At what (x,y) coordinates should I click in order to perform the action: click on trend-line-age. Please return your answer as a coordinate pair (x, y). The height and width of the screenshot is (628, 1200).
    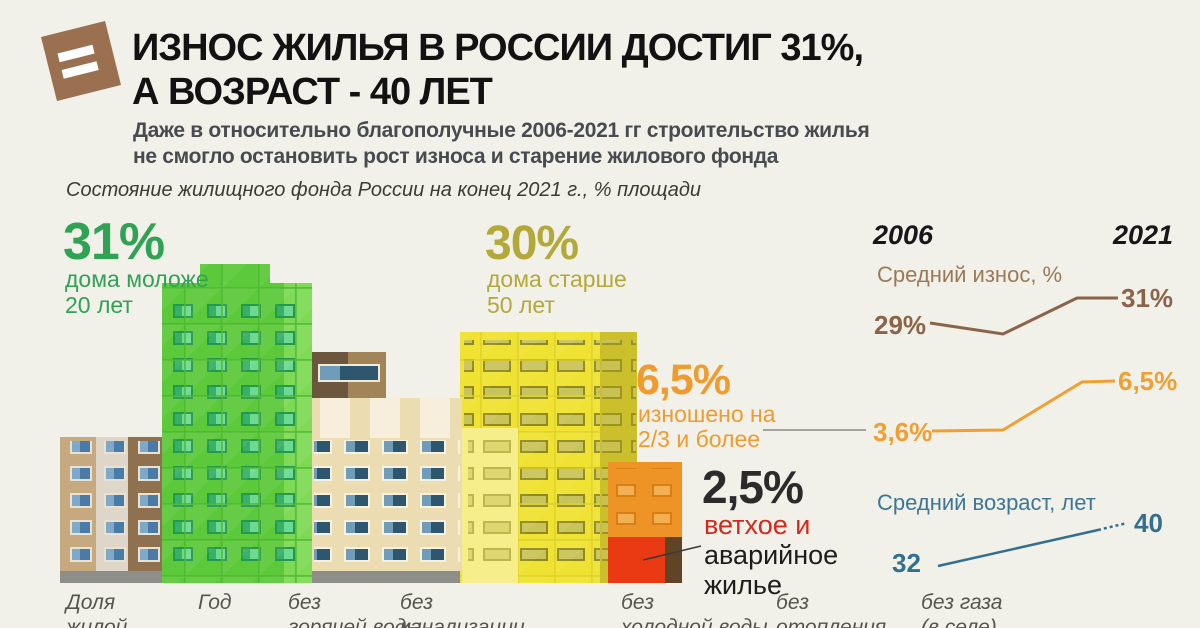
    Looking at the image, I should click on (1018, 548).